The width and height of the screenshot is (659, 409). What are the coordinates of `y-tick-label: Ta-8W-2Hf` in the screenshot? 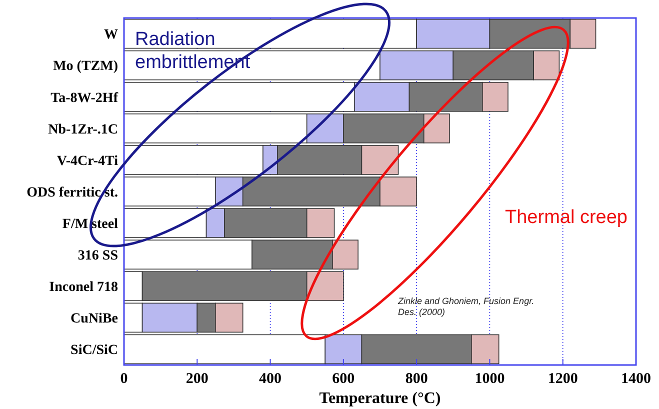 It's located at (84, 98).